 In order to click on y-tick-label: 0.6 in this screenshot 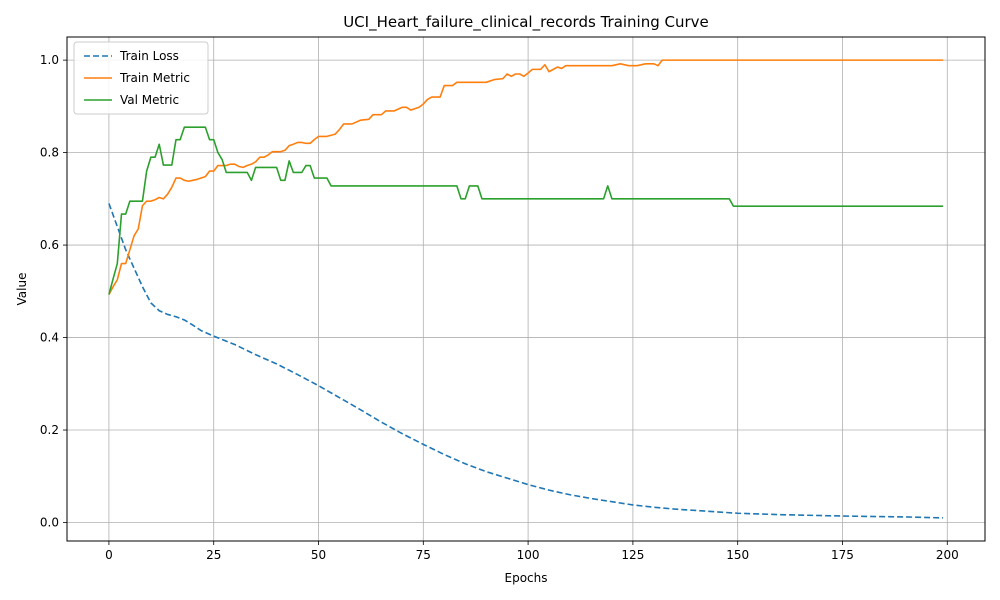, I will do `click(49, 245)`.